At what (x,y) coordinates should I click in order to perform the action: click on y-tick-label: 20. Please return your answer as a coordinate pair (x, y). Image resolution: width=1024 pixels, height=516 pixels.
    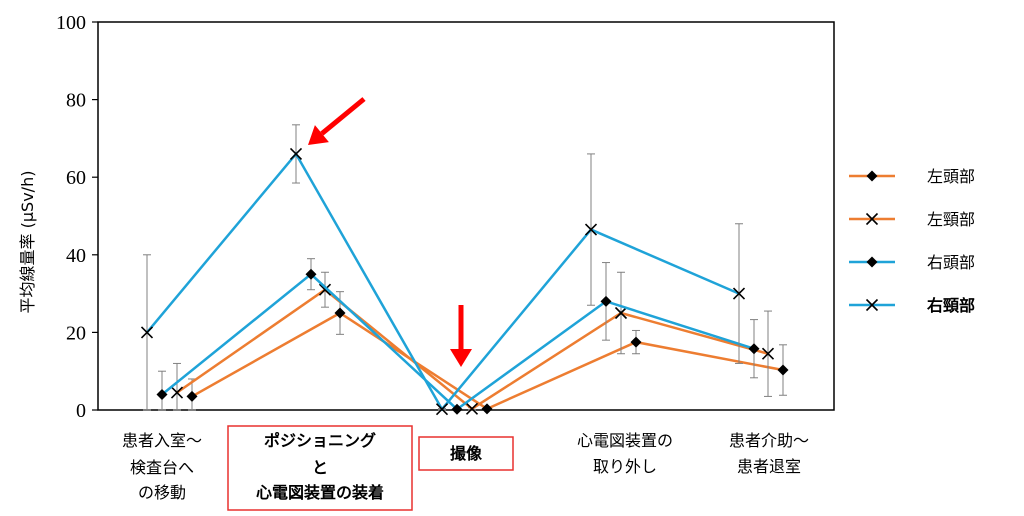
    Looking at the image, I should click on (76, 333).